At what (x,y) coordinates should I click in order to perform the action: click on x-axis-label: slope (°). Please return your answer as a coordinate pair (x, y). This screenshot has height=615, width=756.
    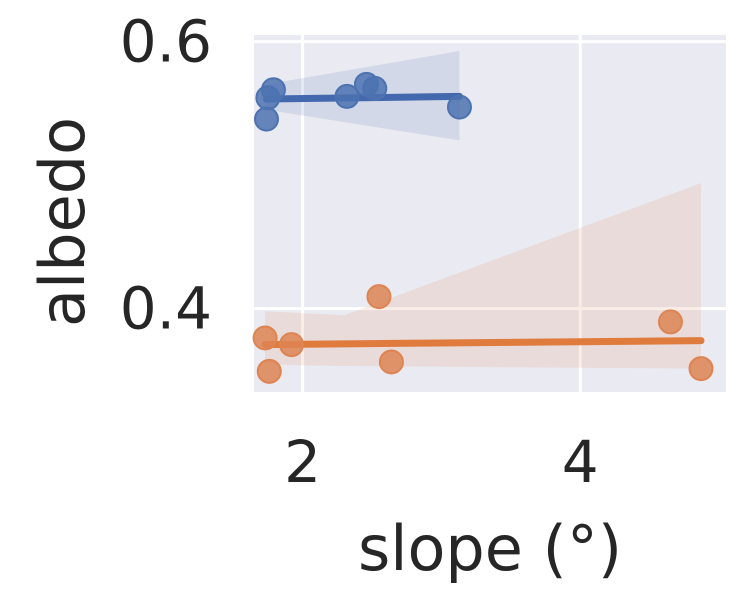
    Looking at the image, I should click on (490, 548).